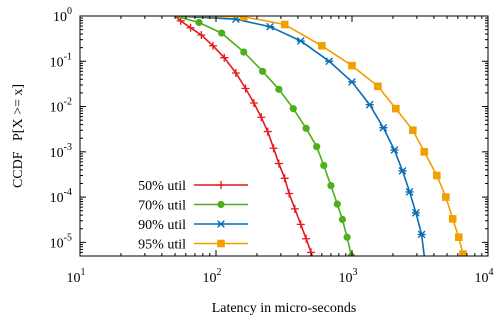 The height and width of the screenshot is (321, 500). I want to click on x-tick-exponent: 1, so click(83, 272).